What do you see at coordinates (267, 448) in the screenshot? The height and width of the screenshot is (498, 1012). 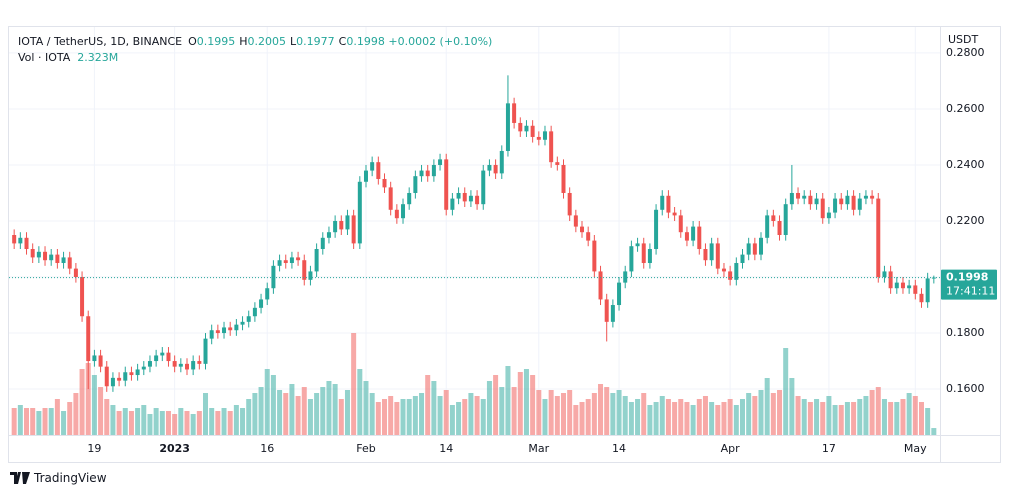 I see `x-tick-label: 16` at bounding box center [267, 448].